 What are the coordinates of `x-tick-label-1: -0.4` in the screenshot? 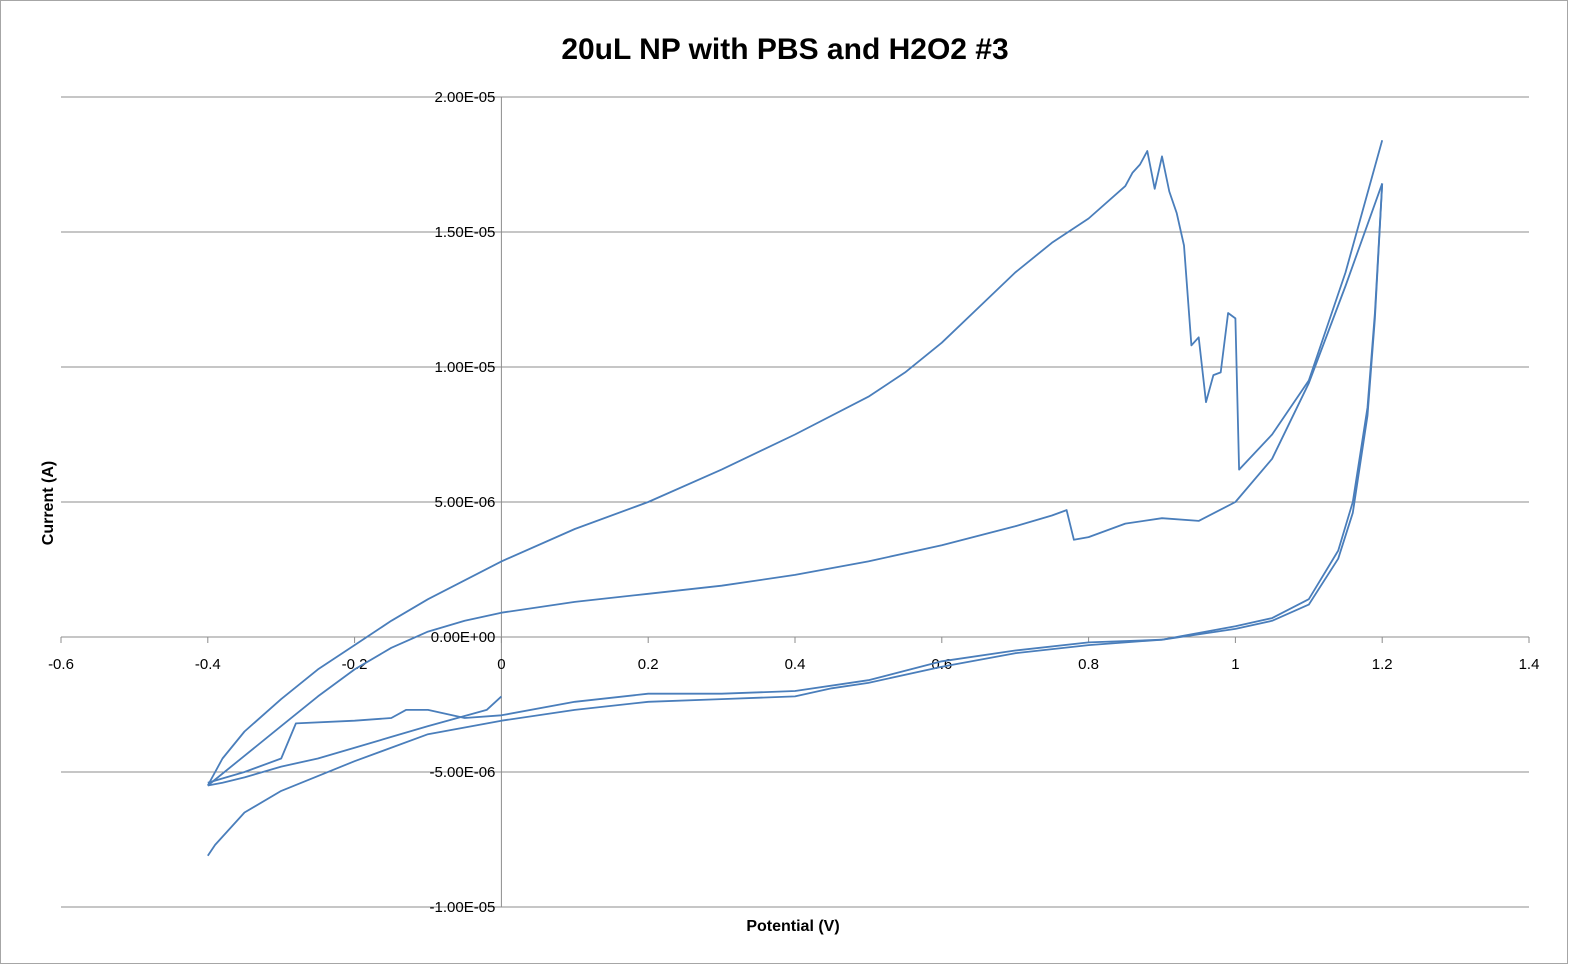 It's located at (208, 664).